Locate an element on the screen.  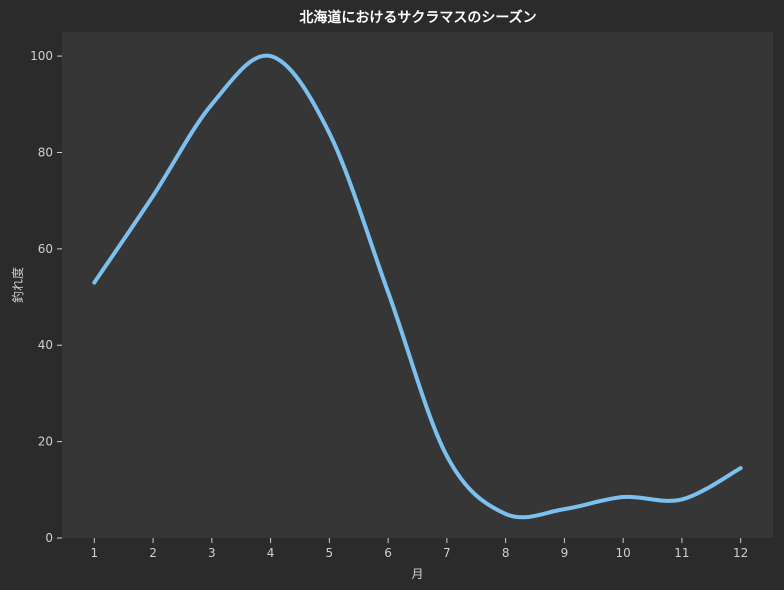
y-tick-label: 60 is located at coordinates (45, 249).